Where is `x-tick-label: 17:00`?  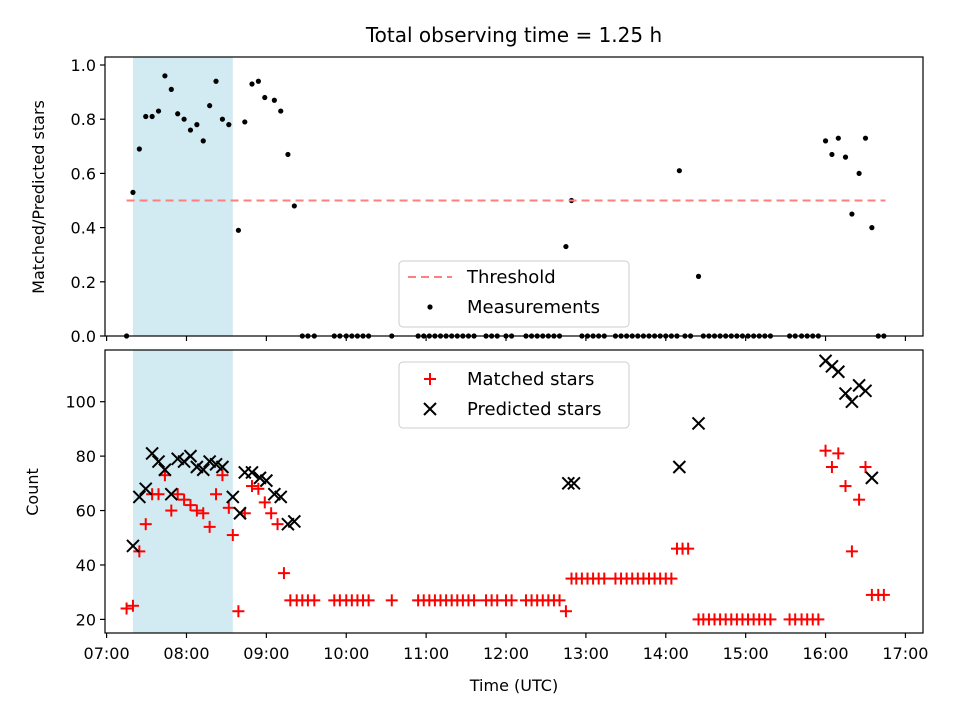
x-tick-label: 17:00 is located at coordinates (905, 653).